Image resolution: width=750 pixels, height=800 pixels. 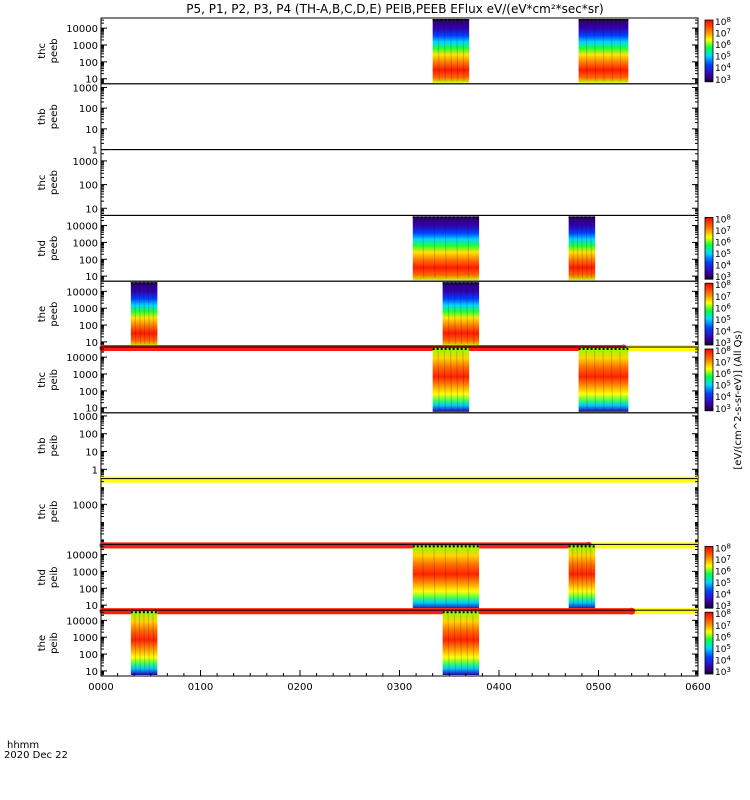 I want to click on panel-thc-peib: 1000 thc peib, so click(x=368, y=513).